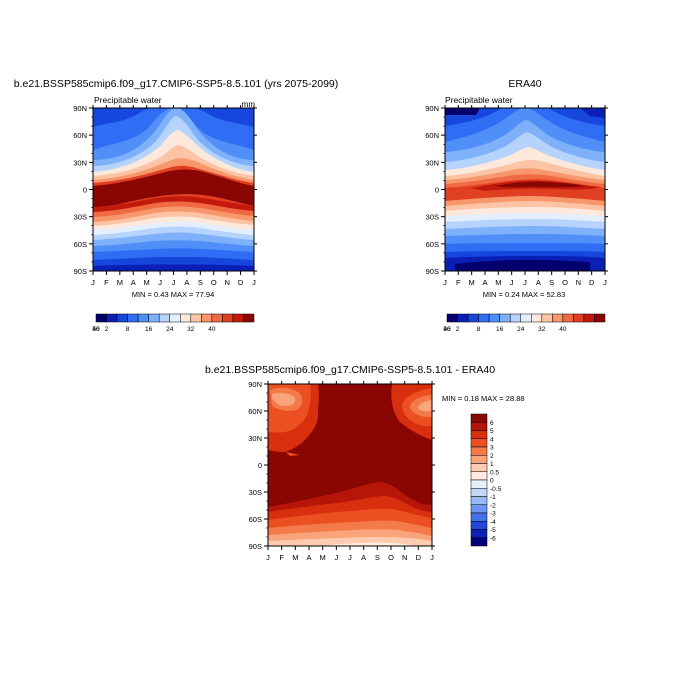  I want to click on colorbar-label: -3, so click(493, 514).